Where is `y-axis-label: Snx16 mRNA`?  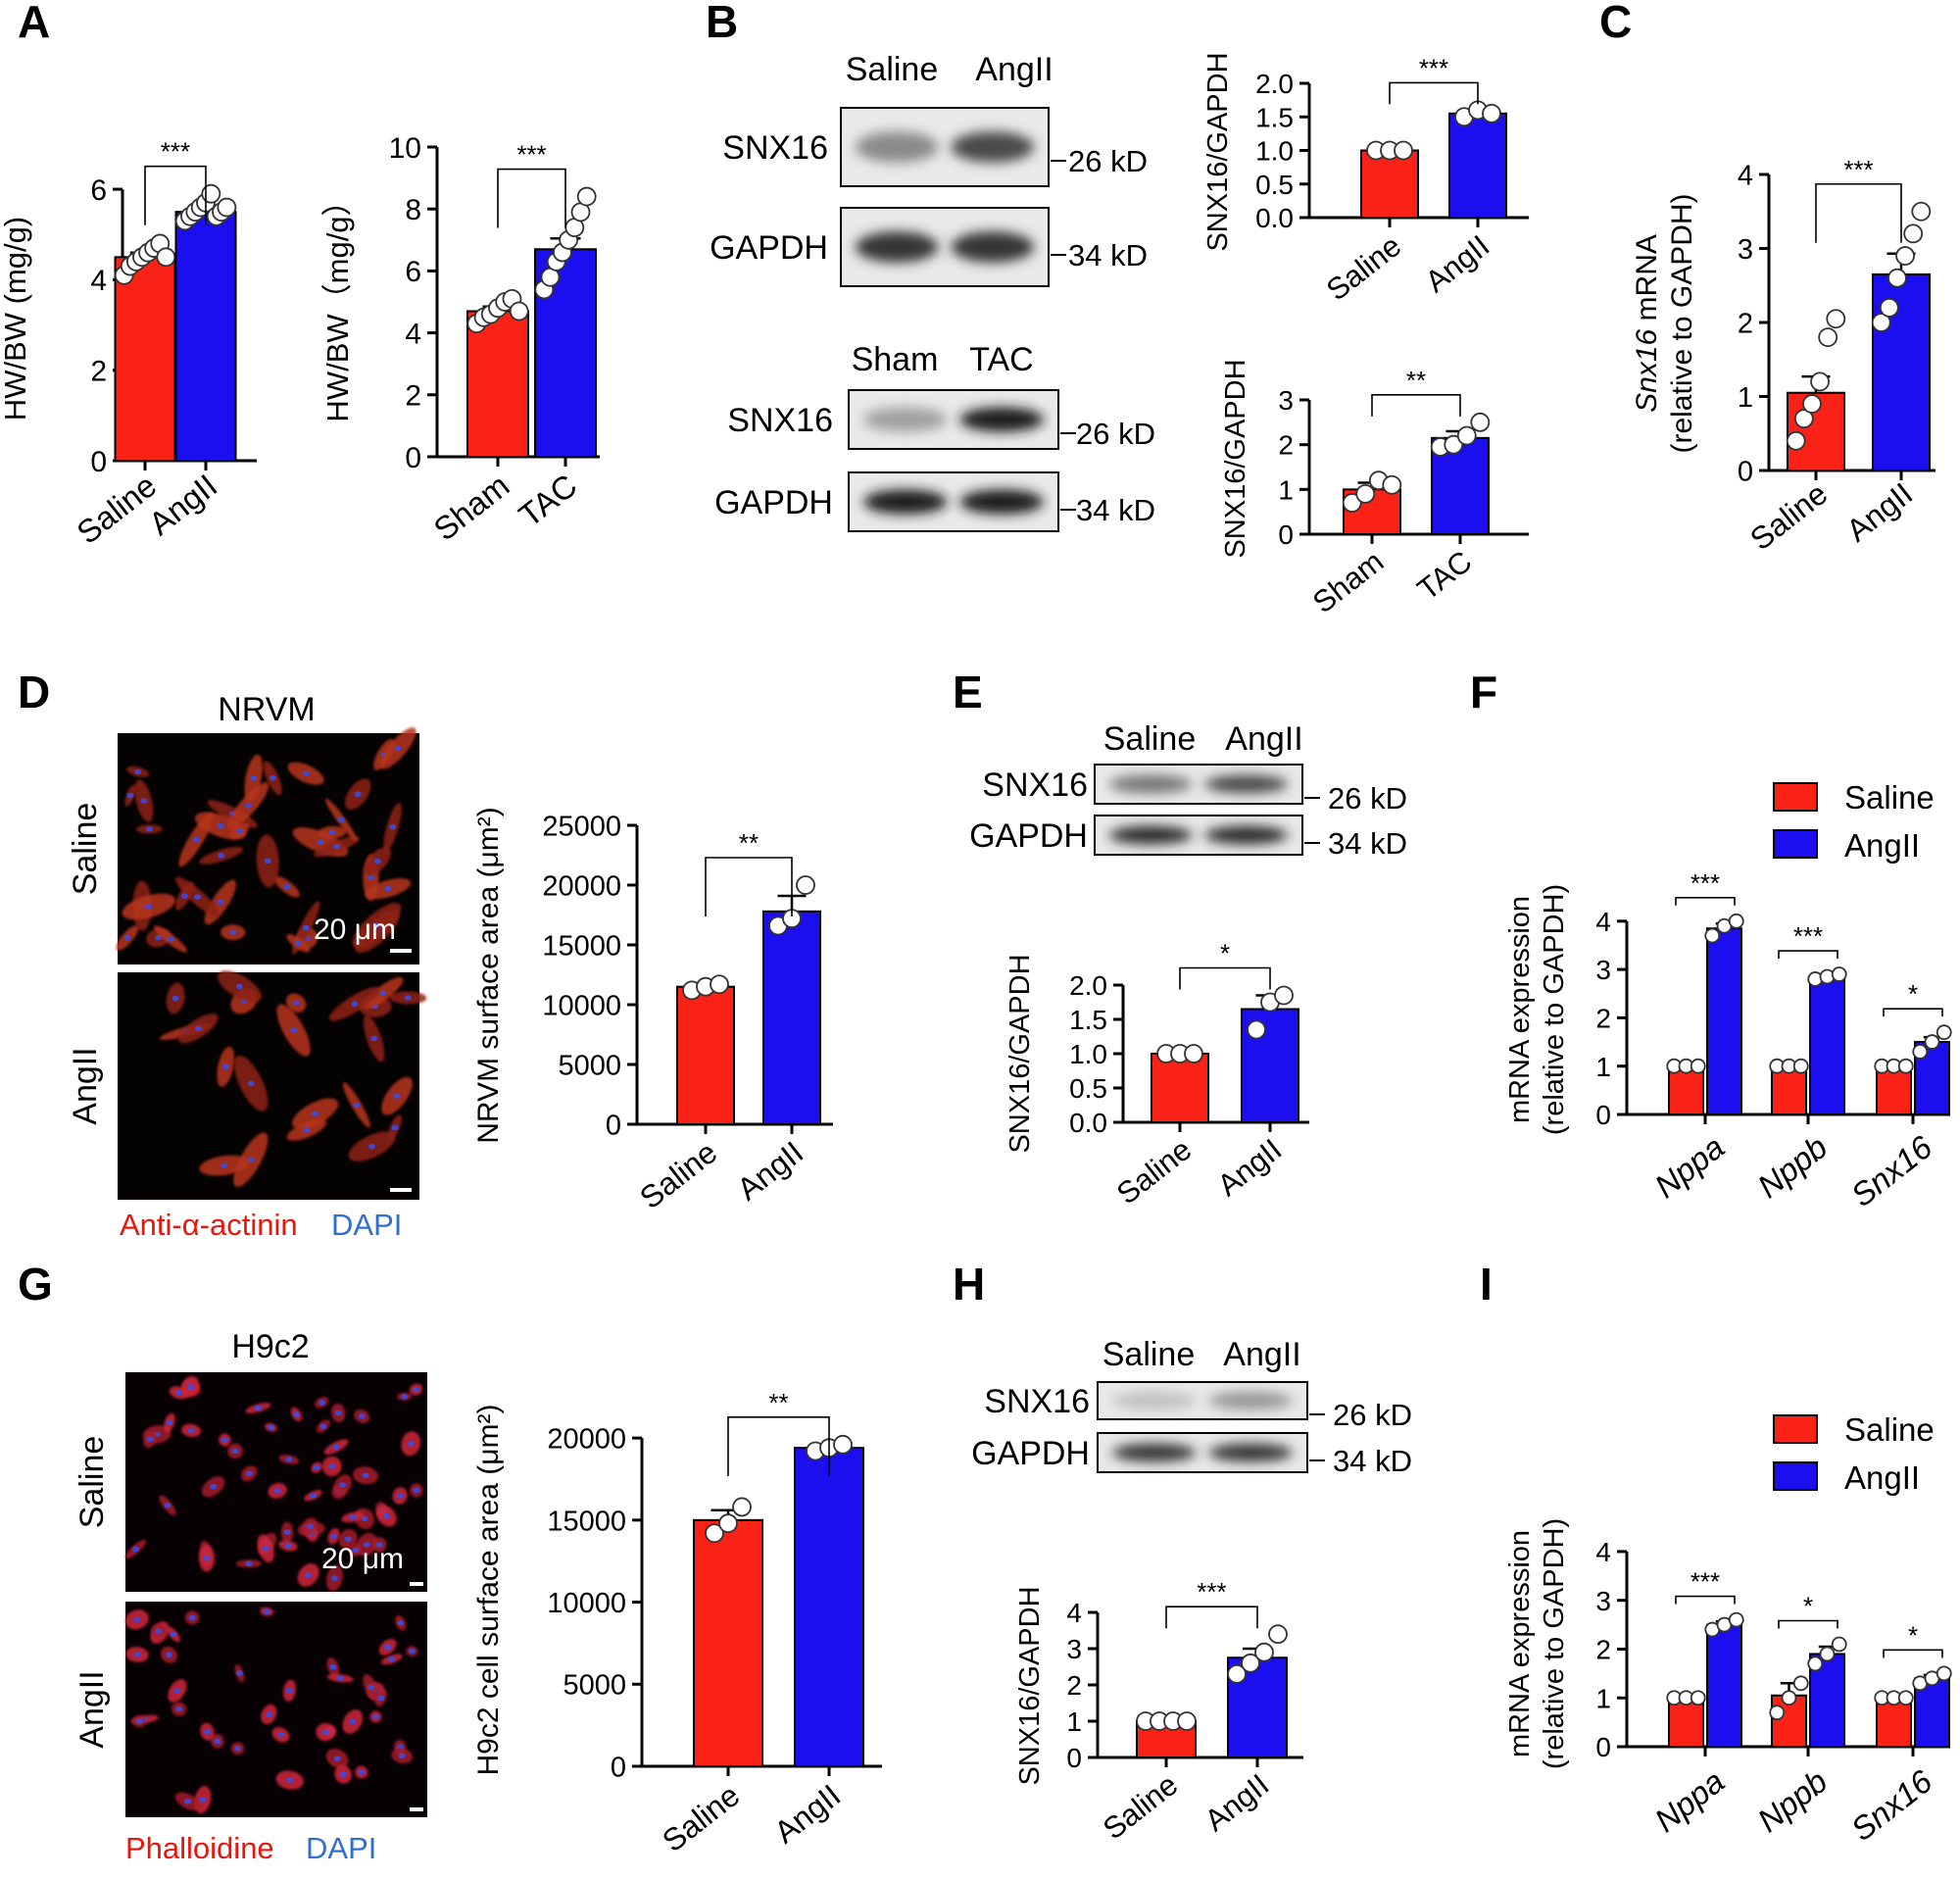 y-axis-label: Snx16 mRNA is located at coordinates (1647, 323).